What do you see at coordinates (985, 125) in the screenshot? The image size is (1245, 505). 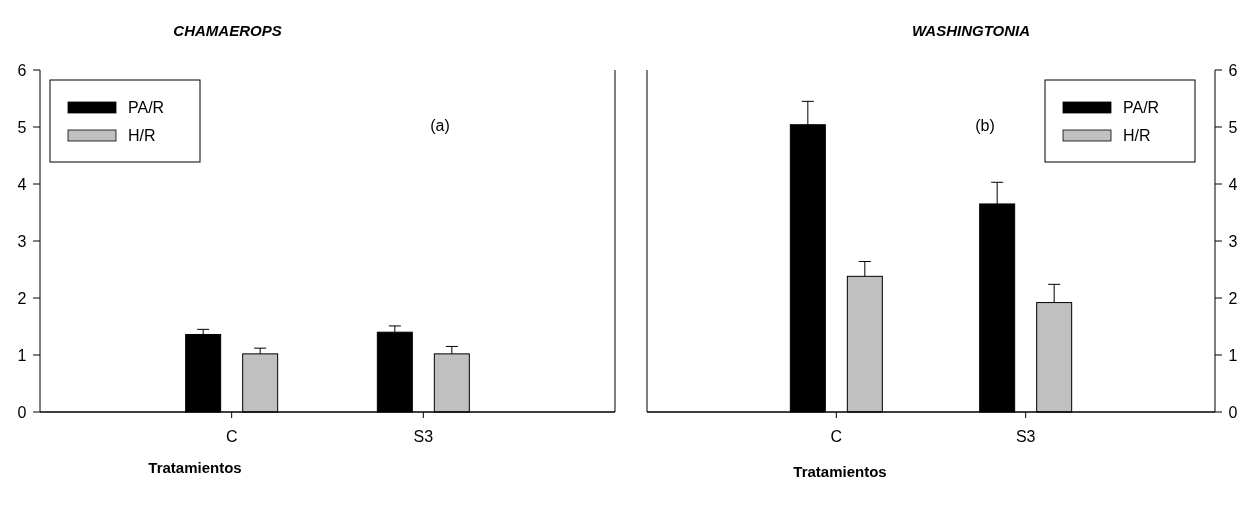 I see `annotation: (b)` at bounding box center [985, 125].